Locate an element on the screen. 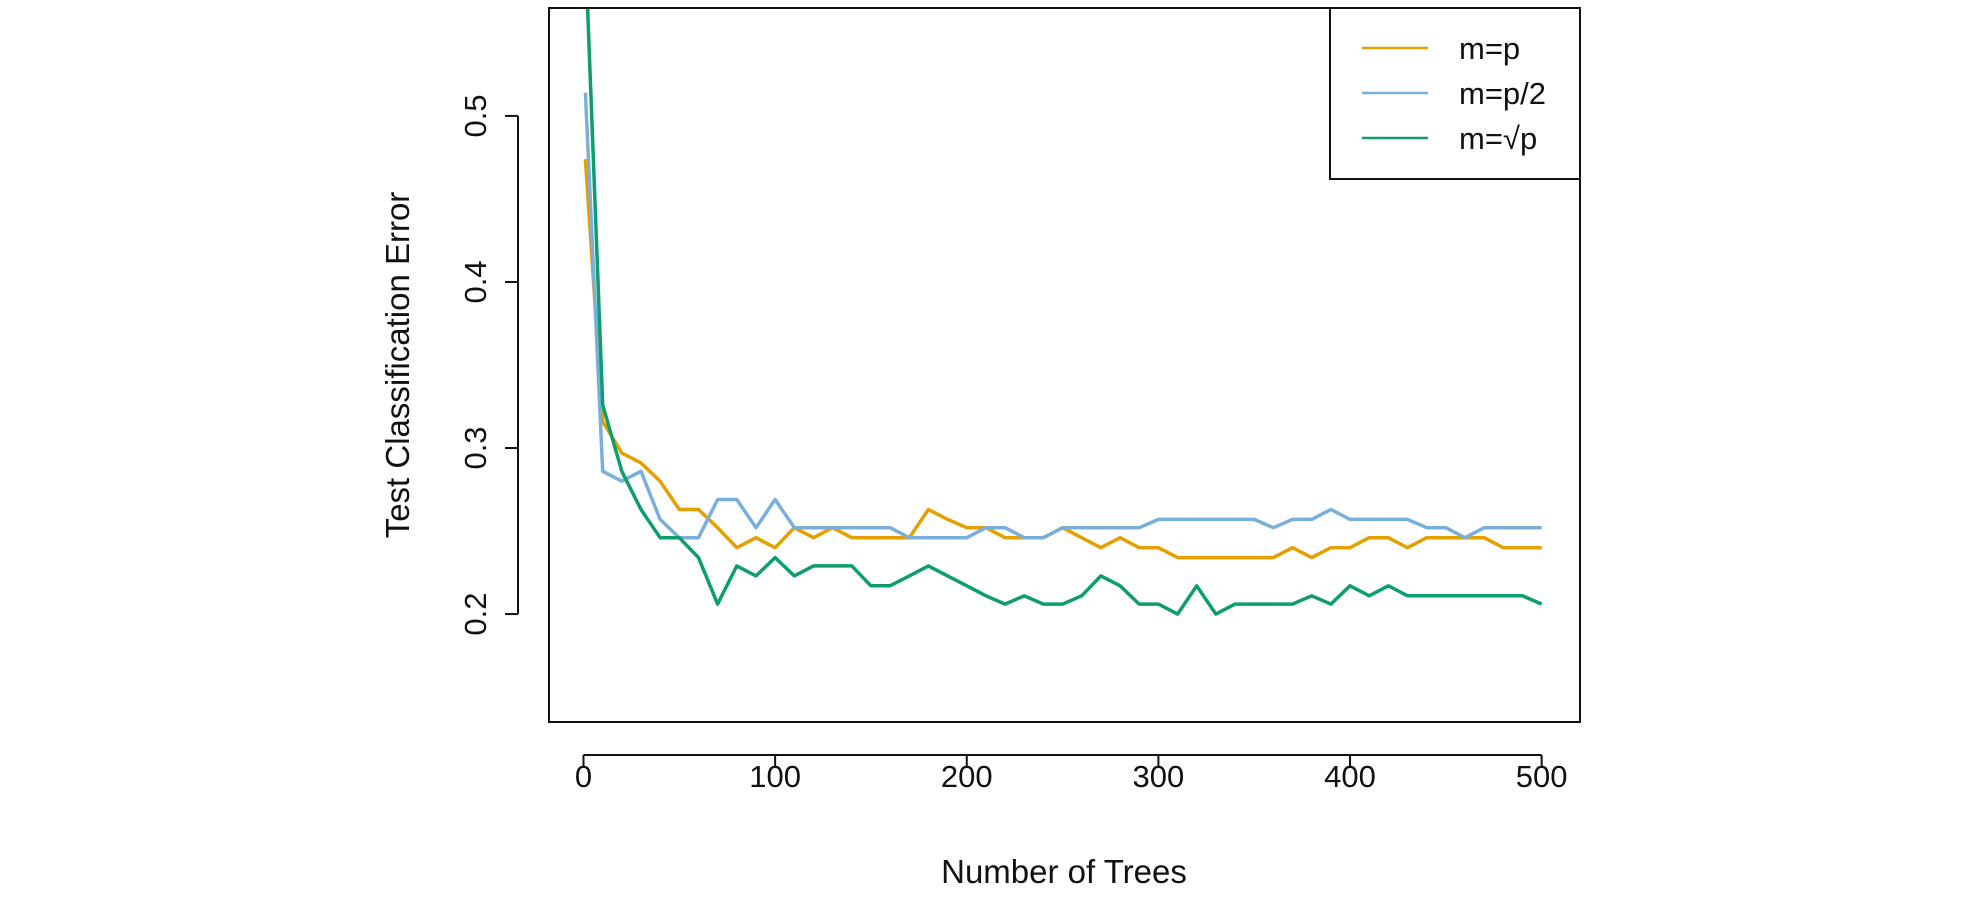  y-axis-title: Test Classification Error is located at coordinates (397, 365).